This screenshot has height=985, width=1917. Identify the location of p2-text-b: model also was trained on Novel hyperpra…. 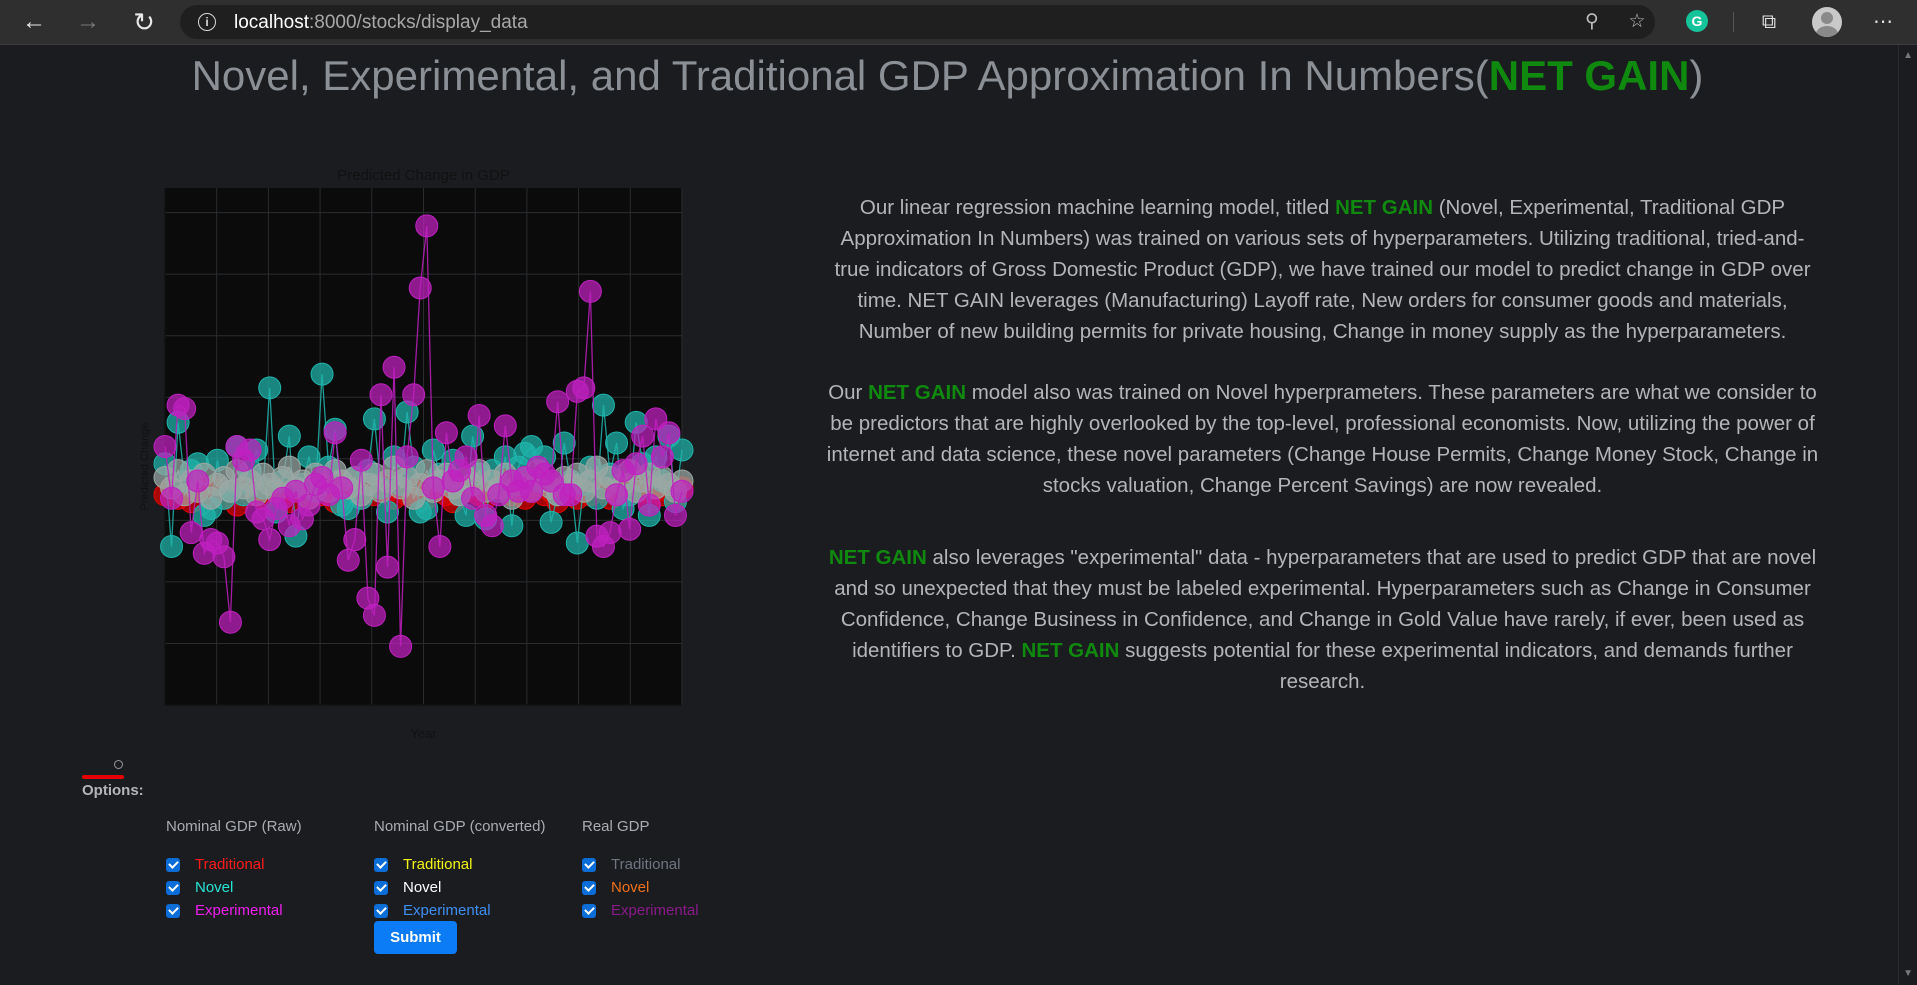
(1322, 439).